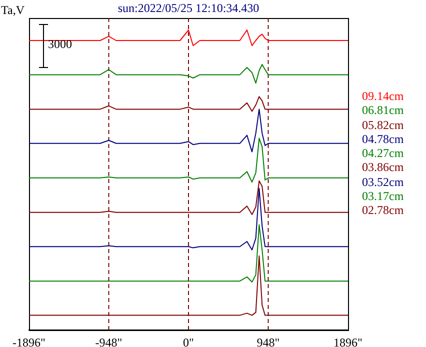 This screenshot has height=347, width=426. What do you see at coordinates (383, 167) in the screenshot?
I see `text: 03.86cm` at bounding box center [383, 167].